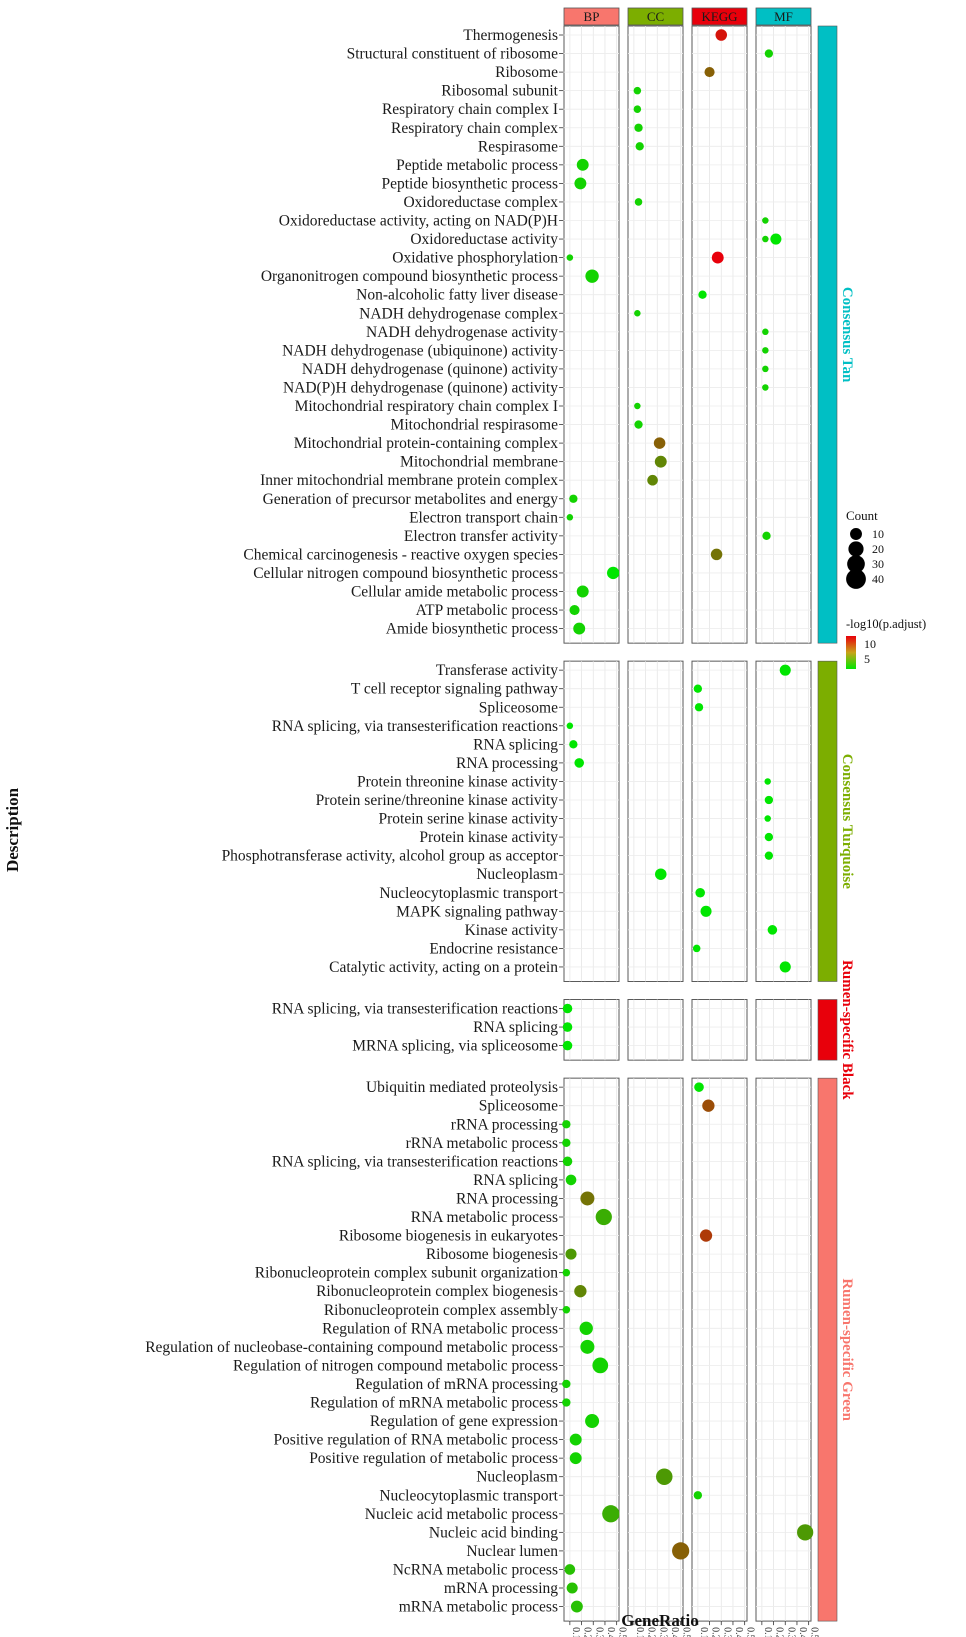 This screenshot has height=1637, width=966. Describe the element at coordinates (462, 332) in the screenshot. I see `row-label: NADH dehydrogenase activity` at that location.